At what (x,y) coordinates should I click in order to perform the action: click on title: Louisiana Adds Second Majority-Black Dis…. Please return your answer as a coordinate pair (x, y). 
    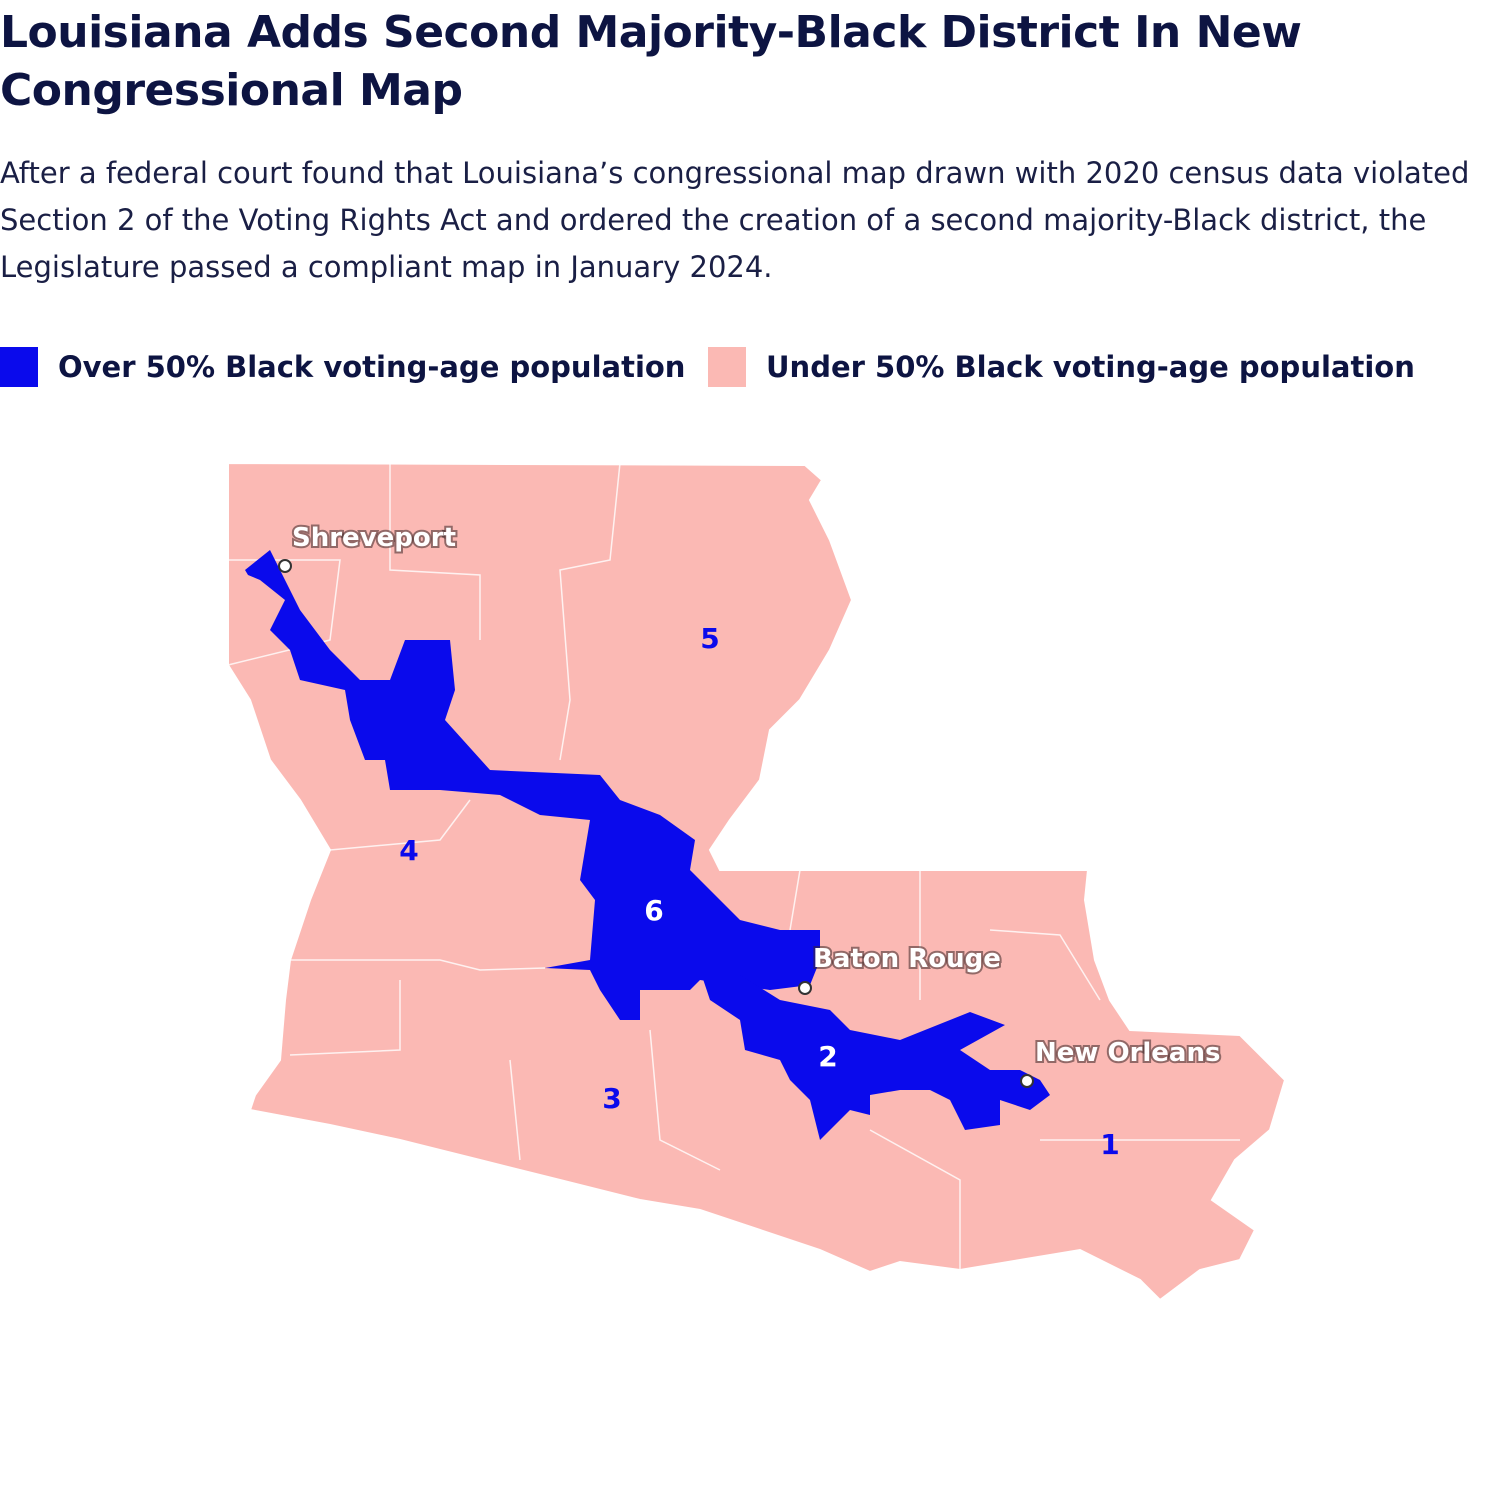
    Looking at the image, I should click on (651, 61).